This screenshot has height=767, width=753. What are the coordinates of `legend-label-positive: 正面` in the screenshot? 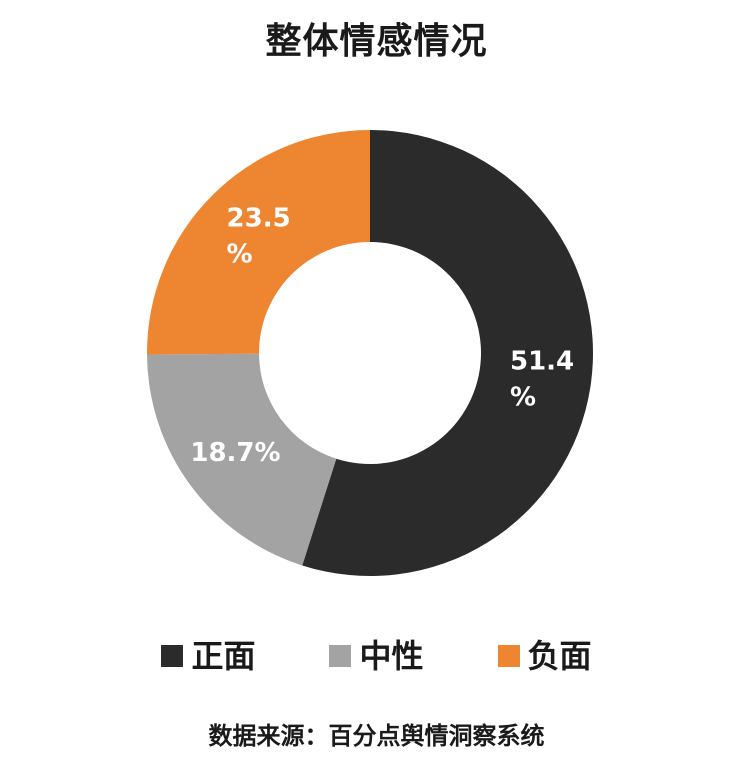 It's located at (223, 656).